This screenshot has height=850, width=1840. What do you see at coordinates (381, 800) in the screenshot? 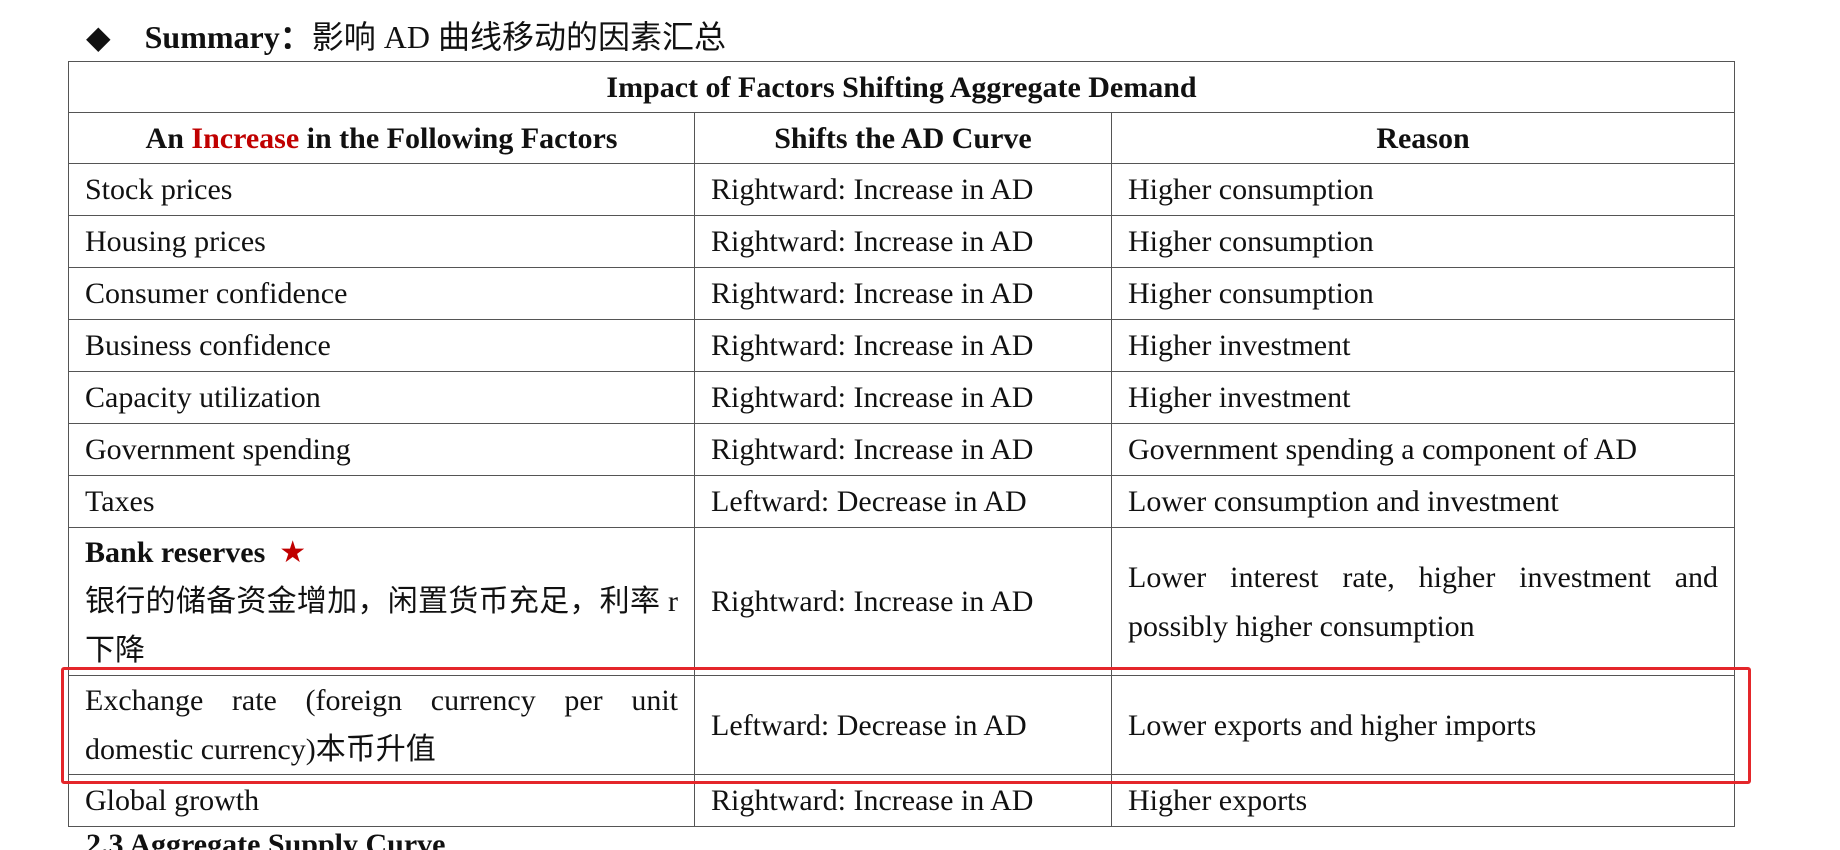
I see `table-cell: Global growth` at bounding box center [381, 800].